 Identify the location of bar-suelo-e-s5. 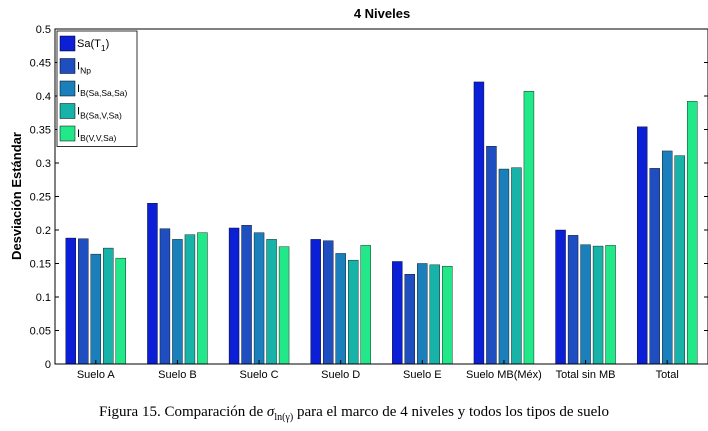
(447, 315).